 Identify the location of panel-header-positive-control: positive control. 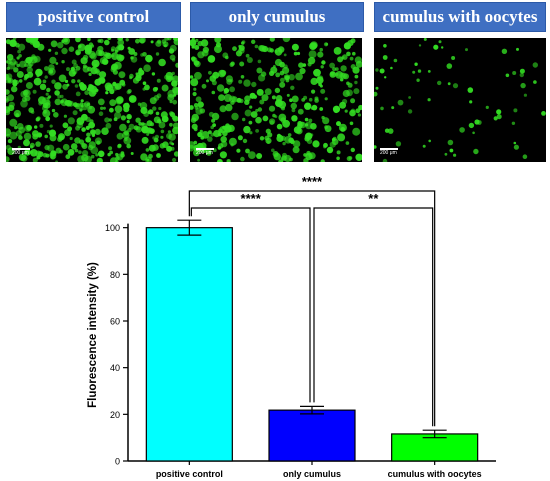
(93, 17).